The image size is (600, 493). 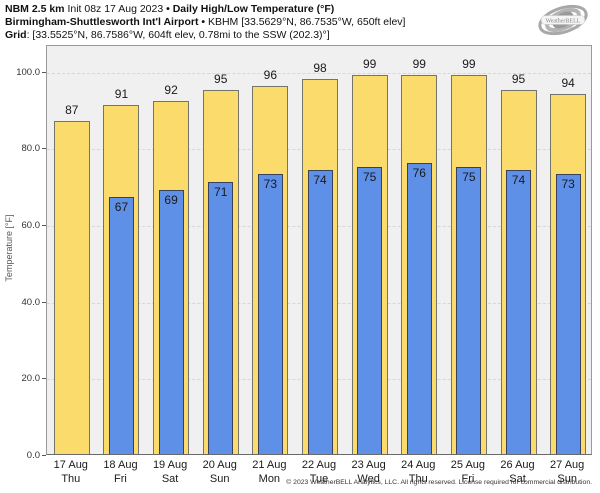 I want to click on high-temp-bar, so click(x=71, y=287).